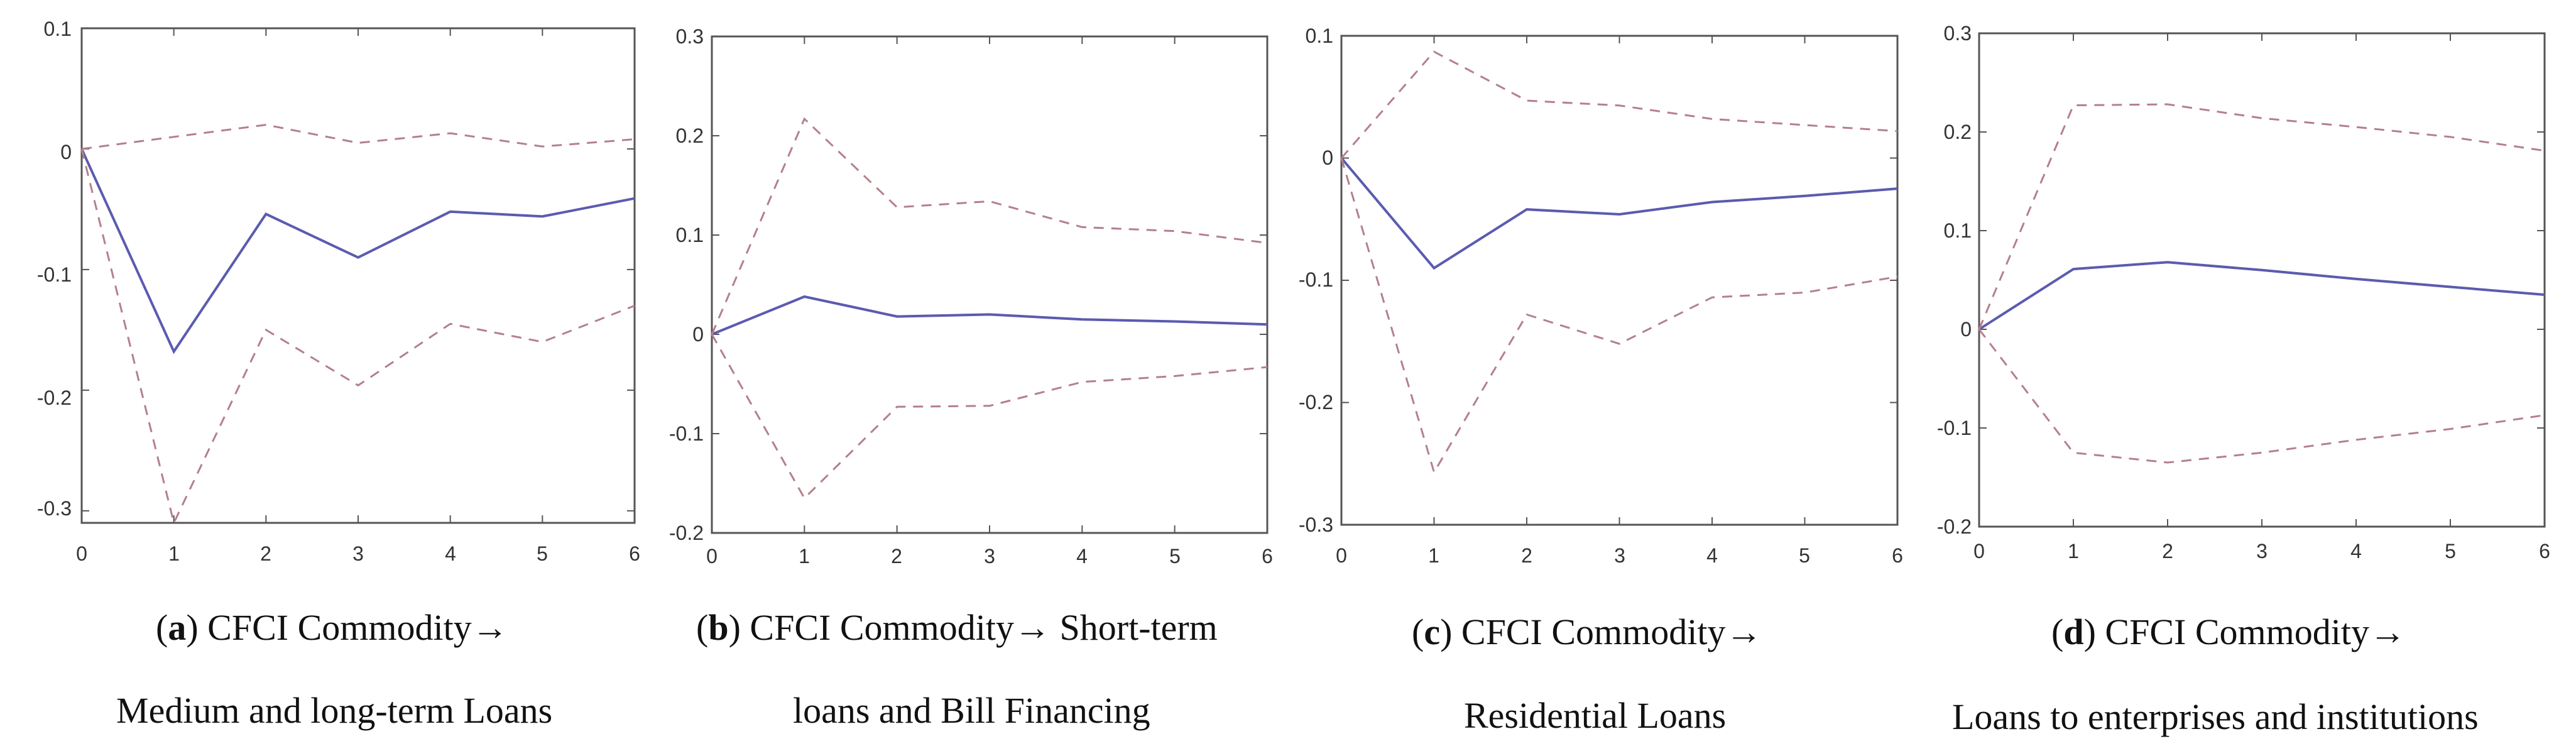  Describe the element at coordinates (1595, 715) in the screenshot. I see `caption-line-2: Residential Loans` at that location.